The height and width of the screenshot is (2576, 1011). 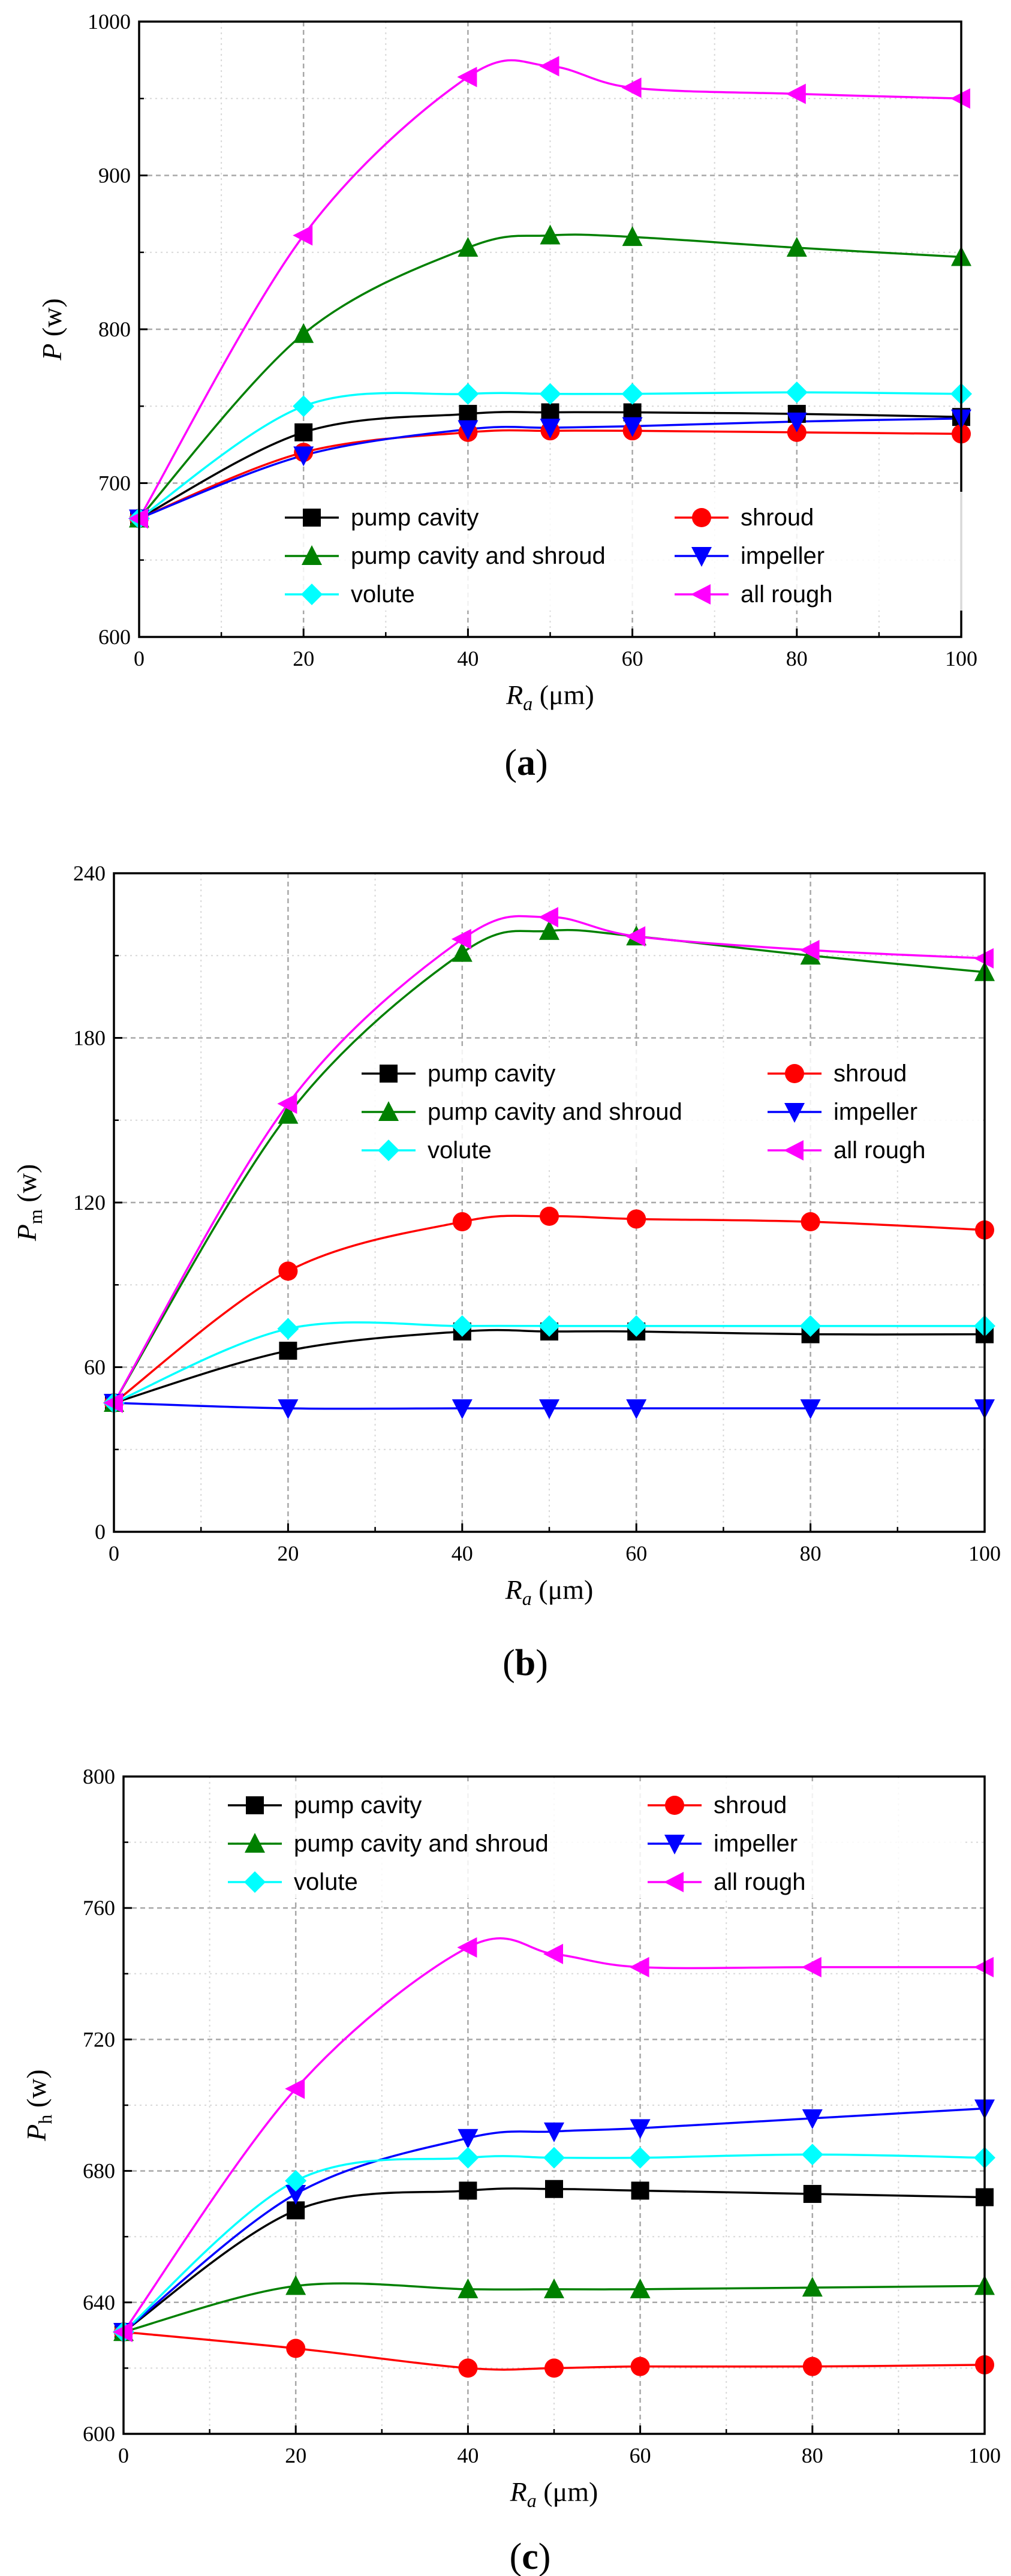 What do you see at coordinates (99, 1908) in the screenshot?
I see `y-tick-label: 760` at bounding box center [99, 1908].